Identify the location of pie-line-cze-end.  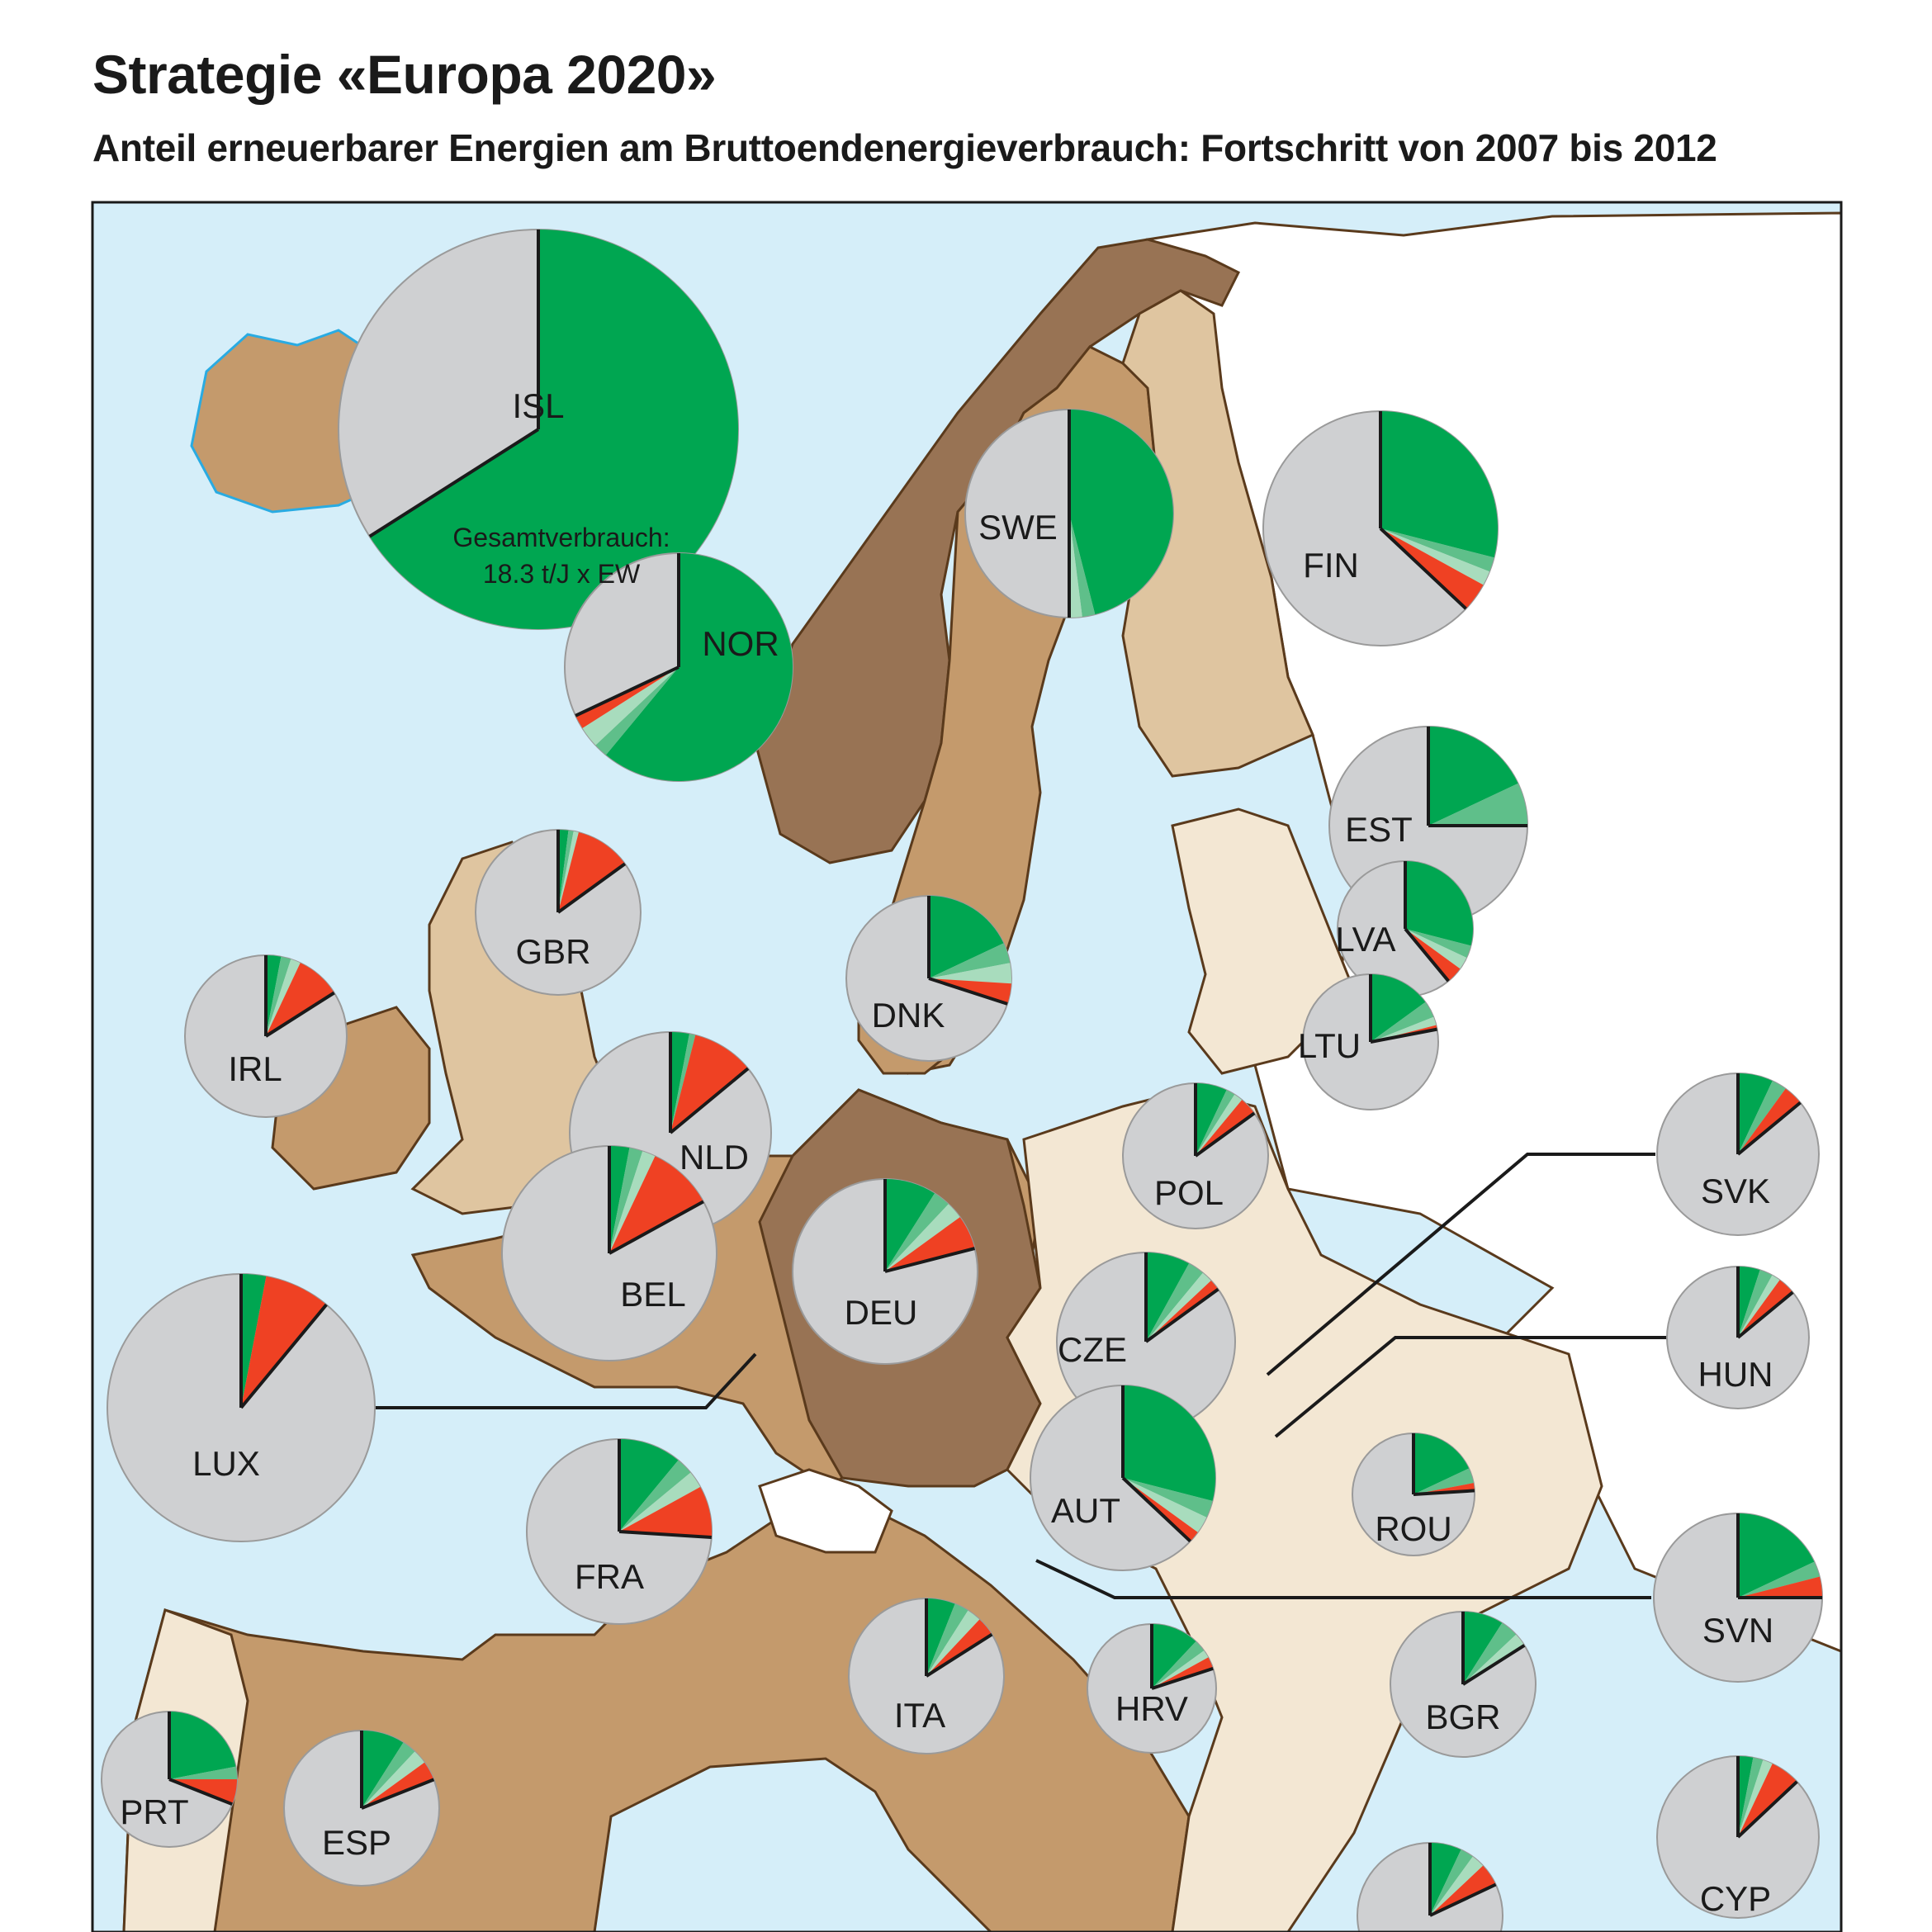
(1181, 1315).